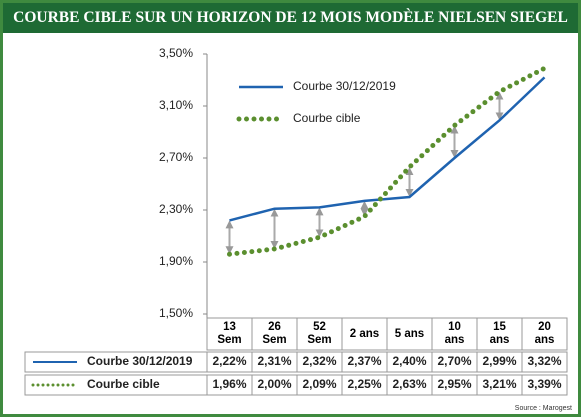 This screenshot has height=417, width=581. I want to click on y-tick-label: 2,30%, so click(176, 209).